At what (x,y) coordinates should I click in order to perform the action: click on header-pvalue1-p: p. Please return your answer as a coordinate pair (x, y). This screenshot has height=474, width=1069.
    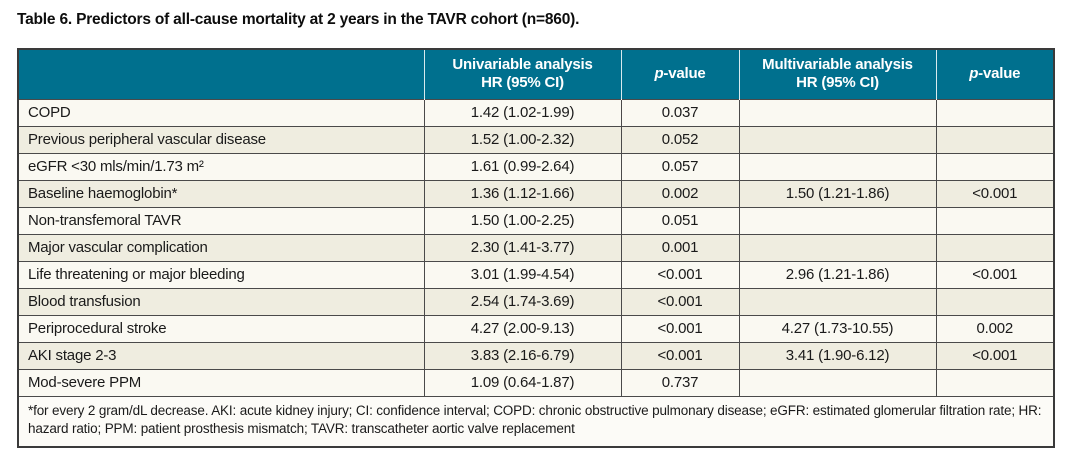
    Looking at the image, I should click on (659, 73).